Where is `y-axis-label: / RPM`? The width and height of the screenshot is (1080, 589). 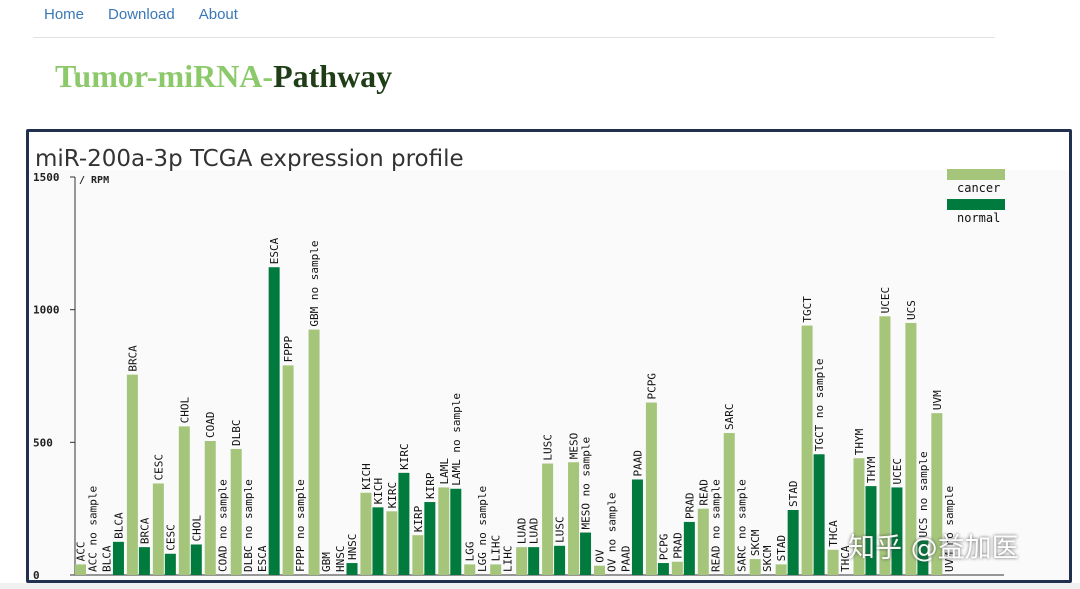 y-axis-label: / RPM is located at coordinates (94, 180).